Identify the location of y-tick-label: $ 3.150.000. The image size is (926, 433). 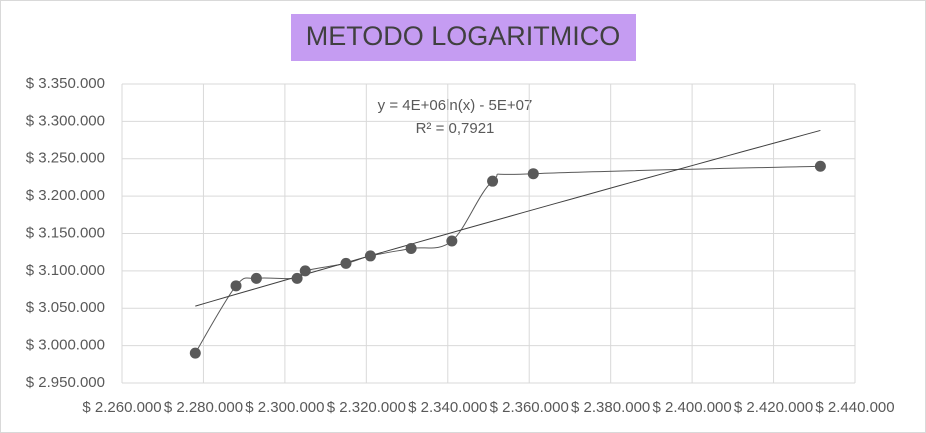
(65, 232).